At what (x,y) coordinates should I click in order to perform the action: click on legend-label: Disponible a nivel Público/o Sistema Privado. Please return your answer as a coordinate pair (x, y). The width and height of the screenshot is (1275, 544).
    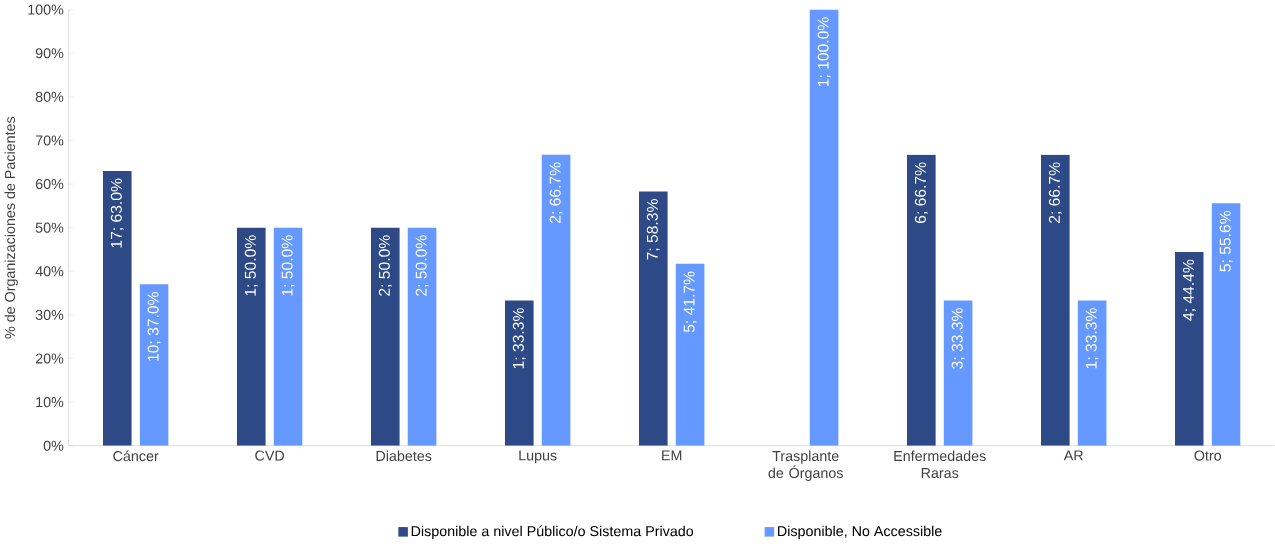
    Looking at the image, I should click on (552, 532).